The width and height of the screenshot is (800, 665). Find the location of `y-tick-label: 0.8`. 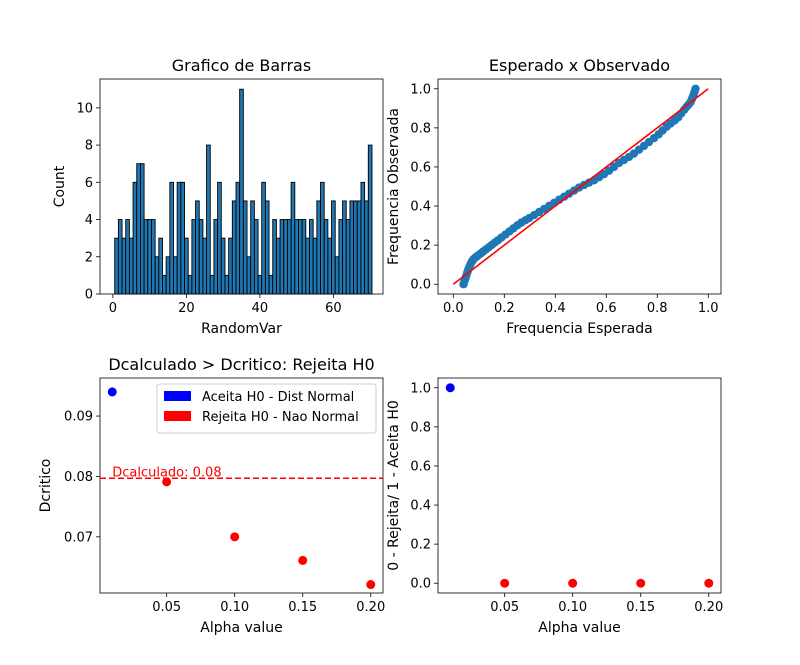

y-tick-label: 0.8 is located at coordinates (420, 128).